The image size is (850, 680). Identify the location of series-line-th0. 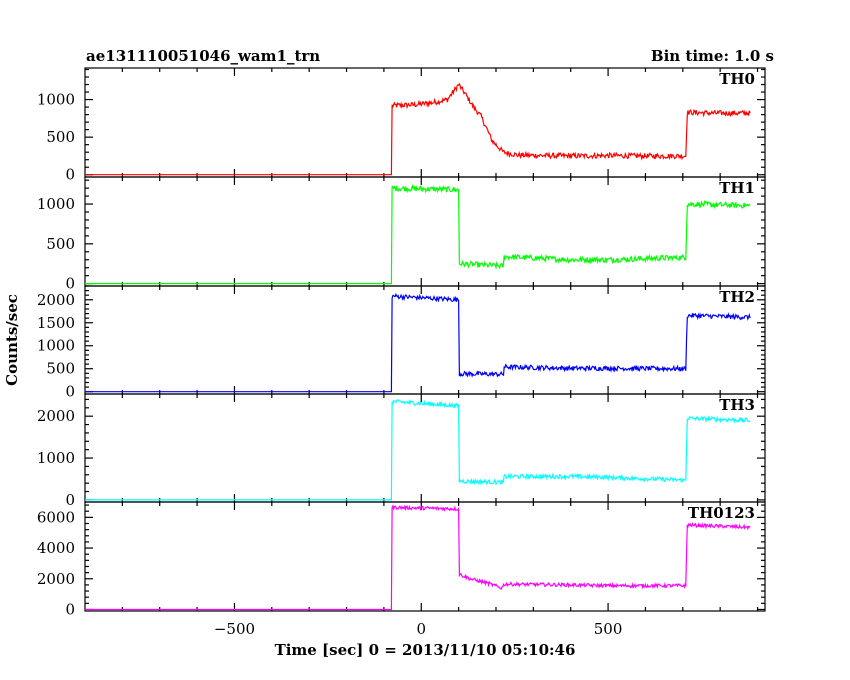
(418, 129).